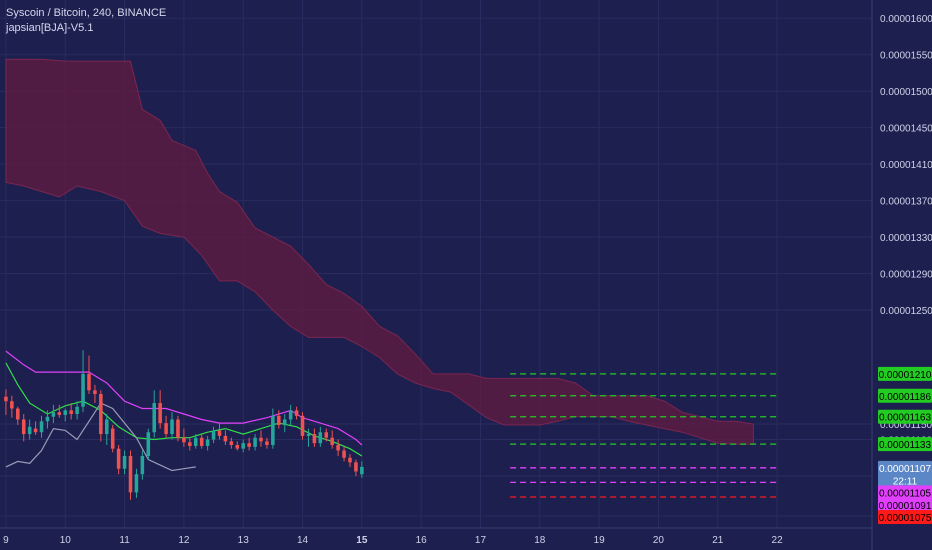 This screenshot has height=550, width=932. What do you see at coordinates (906, 19) in the screenshot?
I see `price-axis-label: 0.00001600` at bounding box center [906, 19].